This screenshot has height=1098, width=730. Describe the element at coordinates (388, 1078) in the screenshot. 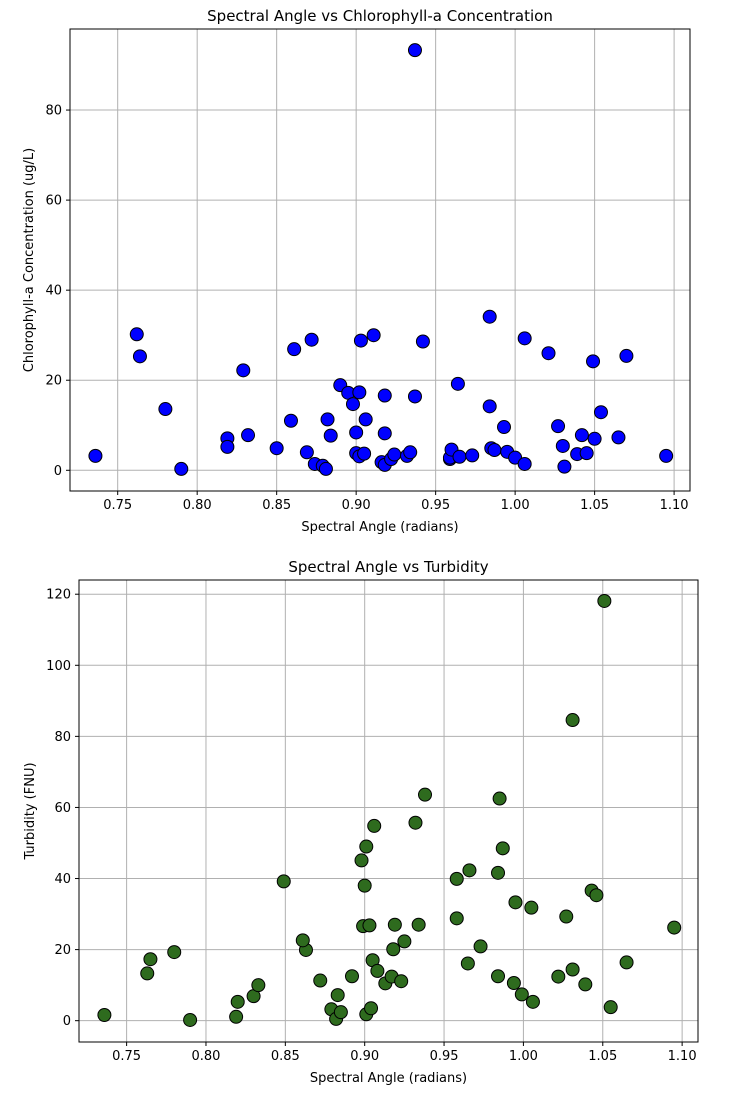

I see `chart2-x-axis-label: Spectral Angle (radians)` at that location.